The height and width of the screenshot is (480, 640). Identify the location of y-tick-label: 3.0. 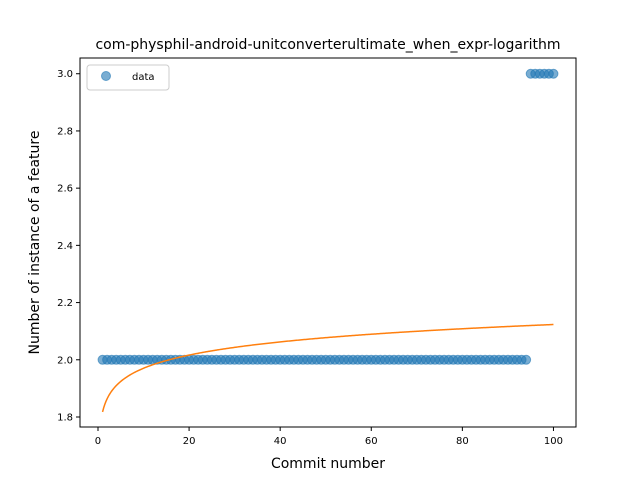
(65, 74).